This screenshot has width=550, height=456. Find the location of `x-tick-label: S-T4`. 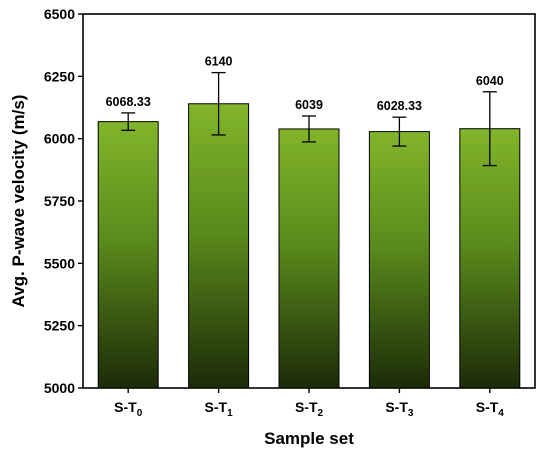

x-tick-label: S-T4 is located at coordinates (490, 409).